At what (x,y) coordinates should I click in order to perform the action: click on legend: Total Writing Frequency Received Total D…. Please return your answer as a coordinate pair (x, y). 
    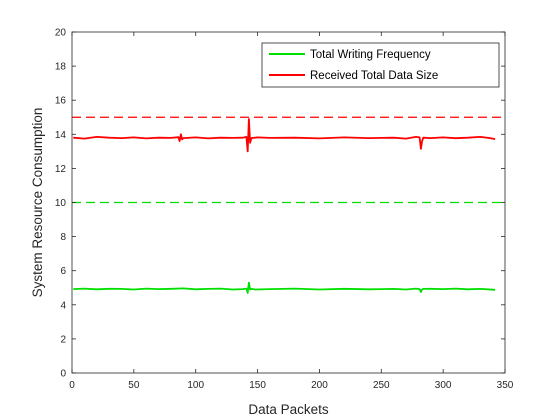
    Looking at the image, I should click on (380, 65).